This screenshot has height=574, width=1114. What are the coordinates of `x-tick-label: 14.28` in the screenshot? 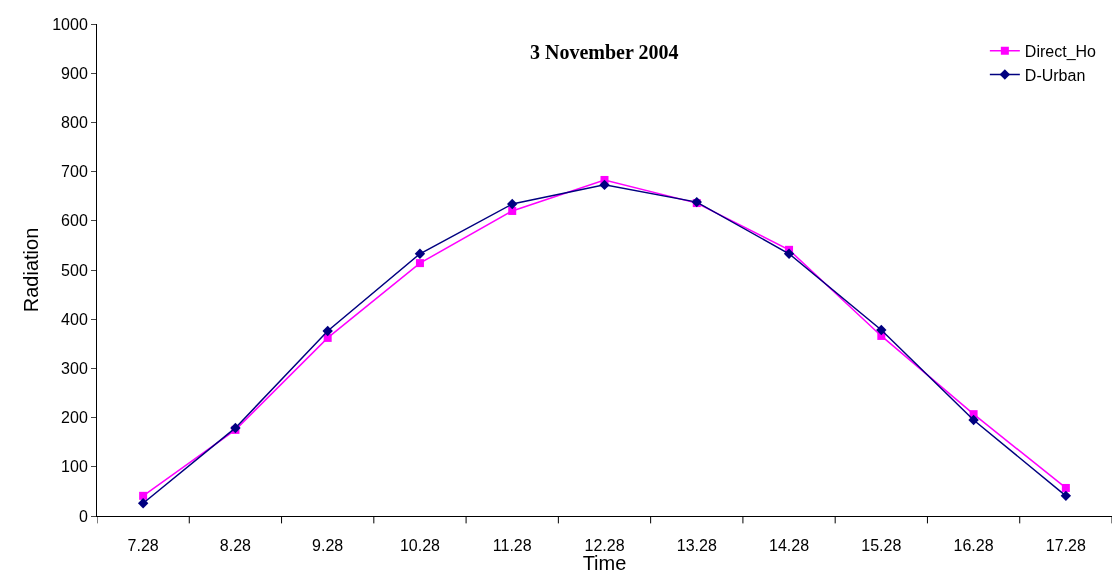 It's located at (789, 546).